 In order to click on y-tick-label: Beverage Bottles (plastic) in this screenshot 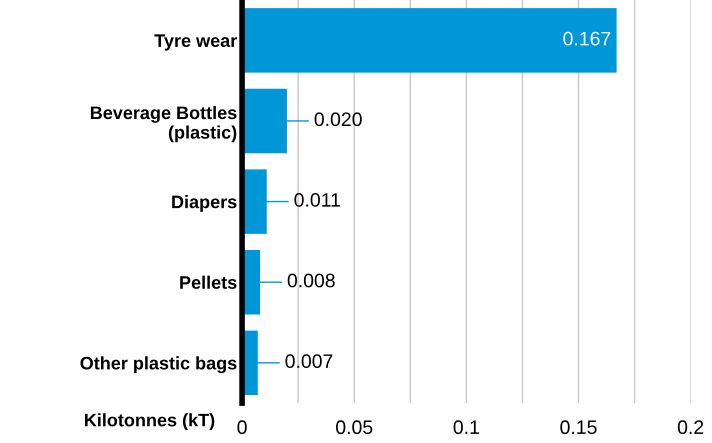, I will do `click(163, 124)`.